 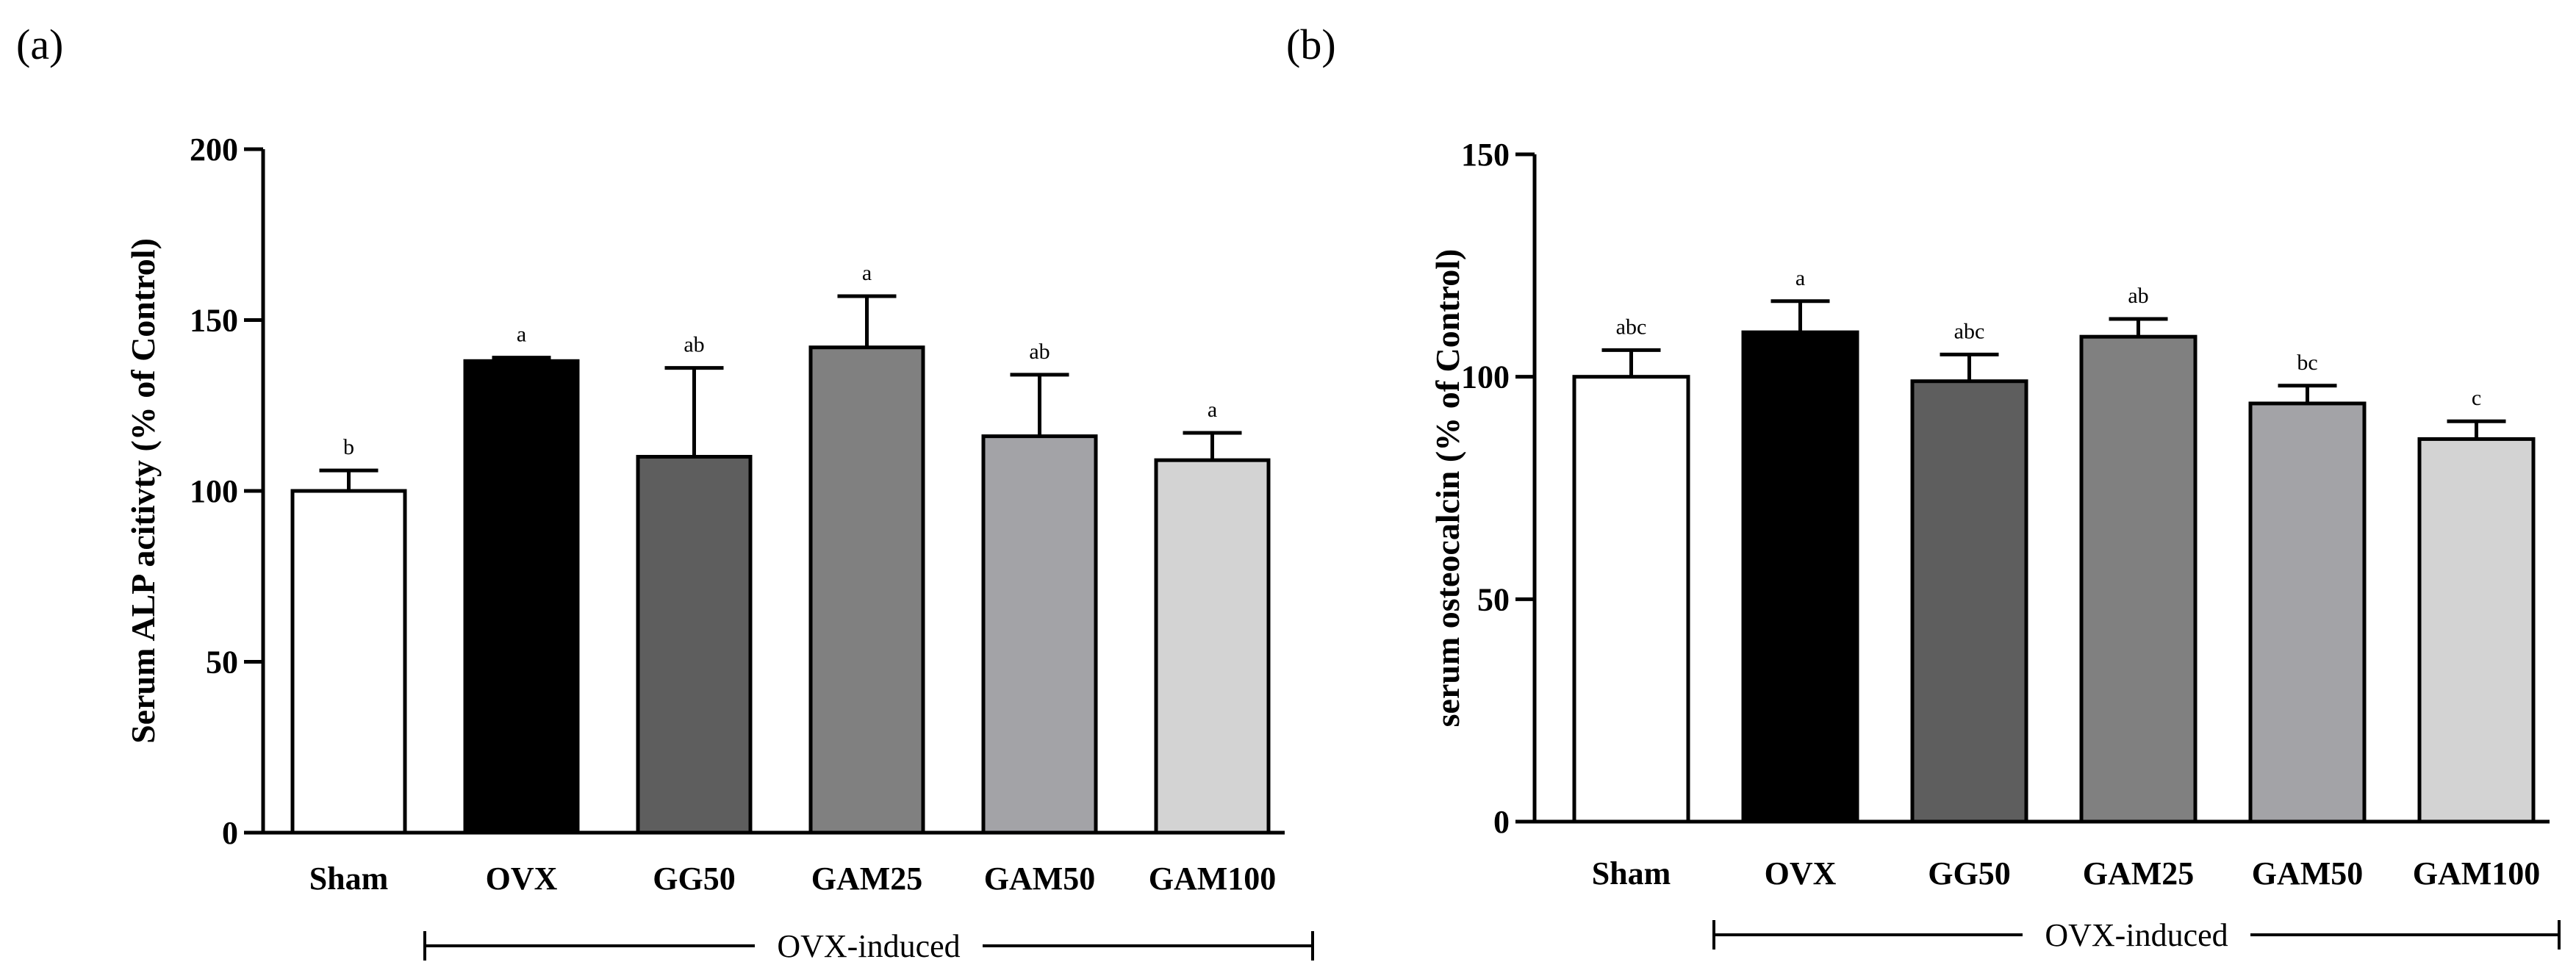 I want to click on significance-label: b, so click(x=348, y=447).